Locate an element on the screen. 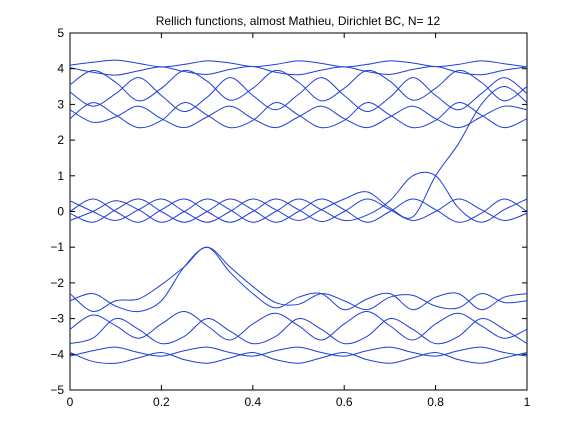 The height and width of the screenshot is (438, 582). y-tick-label: −4 is located at coordinates (57, 354).